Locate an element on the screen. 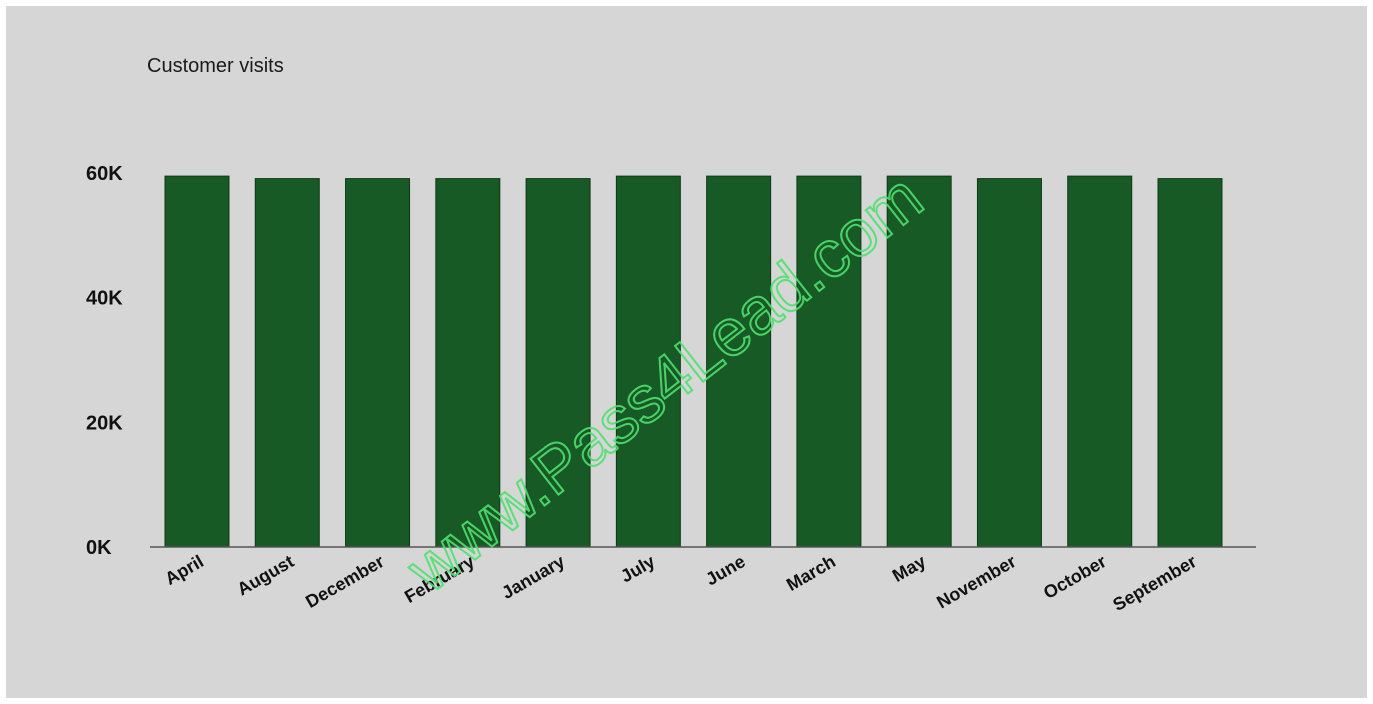 The image size is (1373, 704). bar-april is located at coordinates (197, 361).